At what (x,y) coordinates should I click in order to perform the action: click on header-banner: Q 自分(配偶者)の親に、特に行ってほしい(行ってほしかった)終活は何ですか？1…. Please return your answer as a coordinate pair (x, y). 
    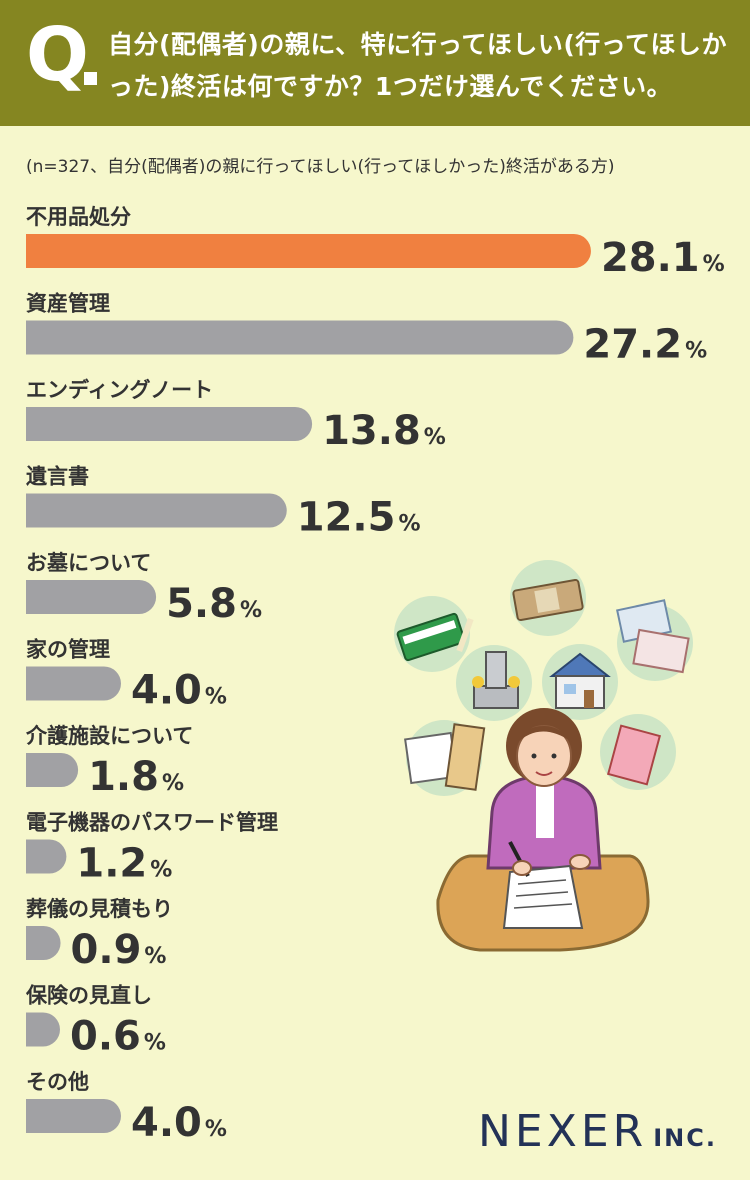
    Looking at the image, I should click on (375, 63).